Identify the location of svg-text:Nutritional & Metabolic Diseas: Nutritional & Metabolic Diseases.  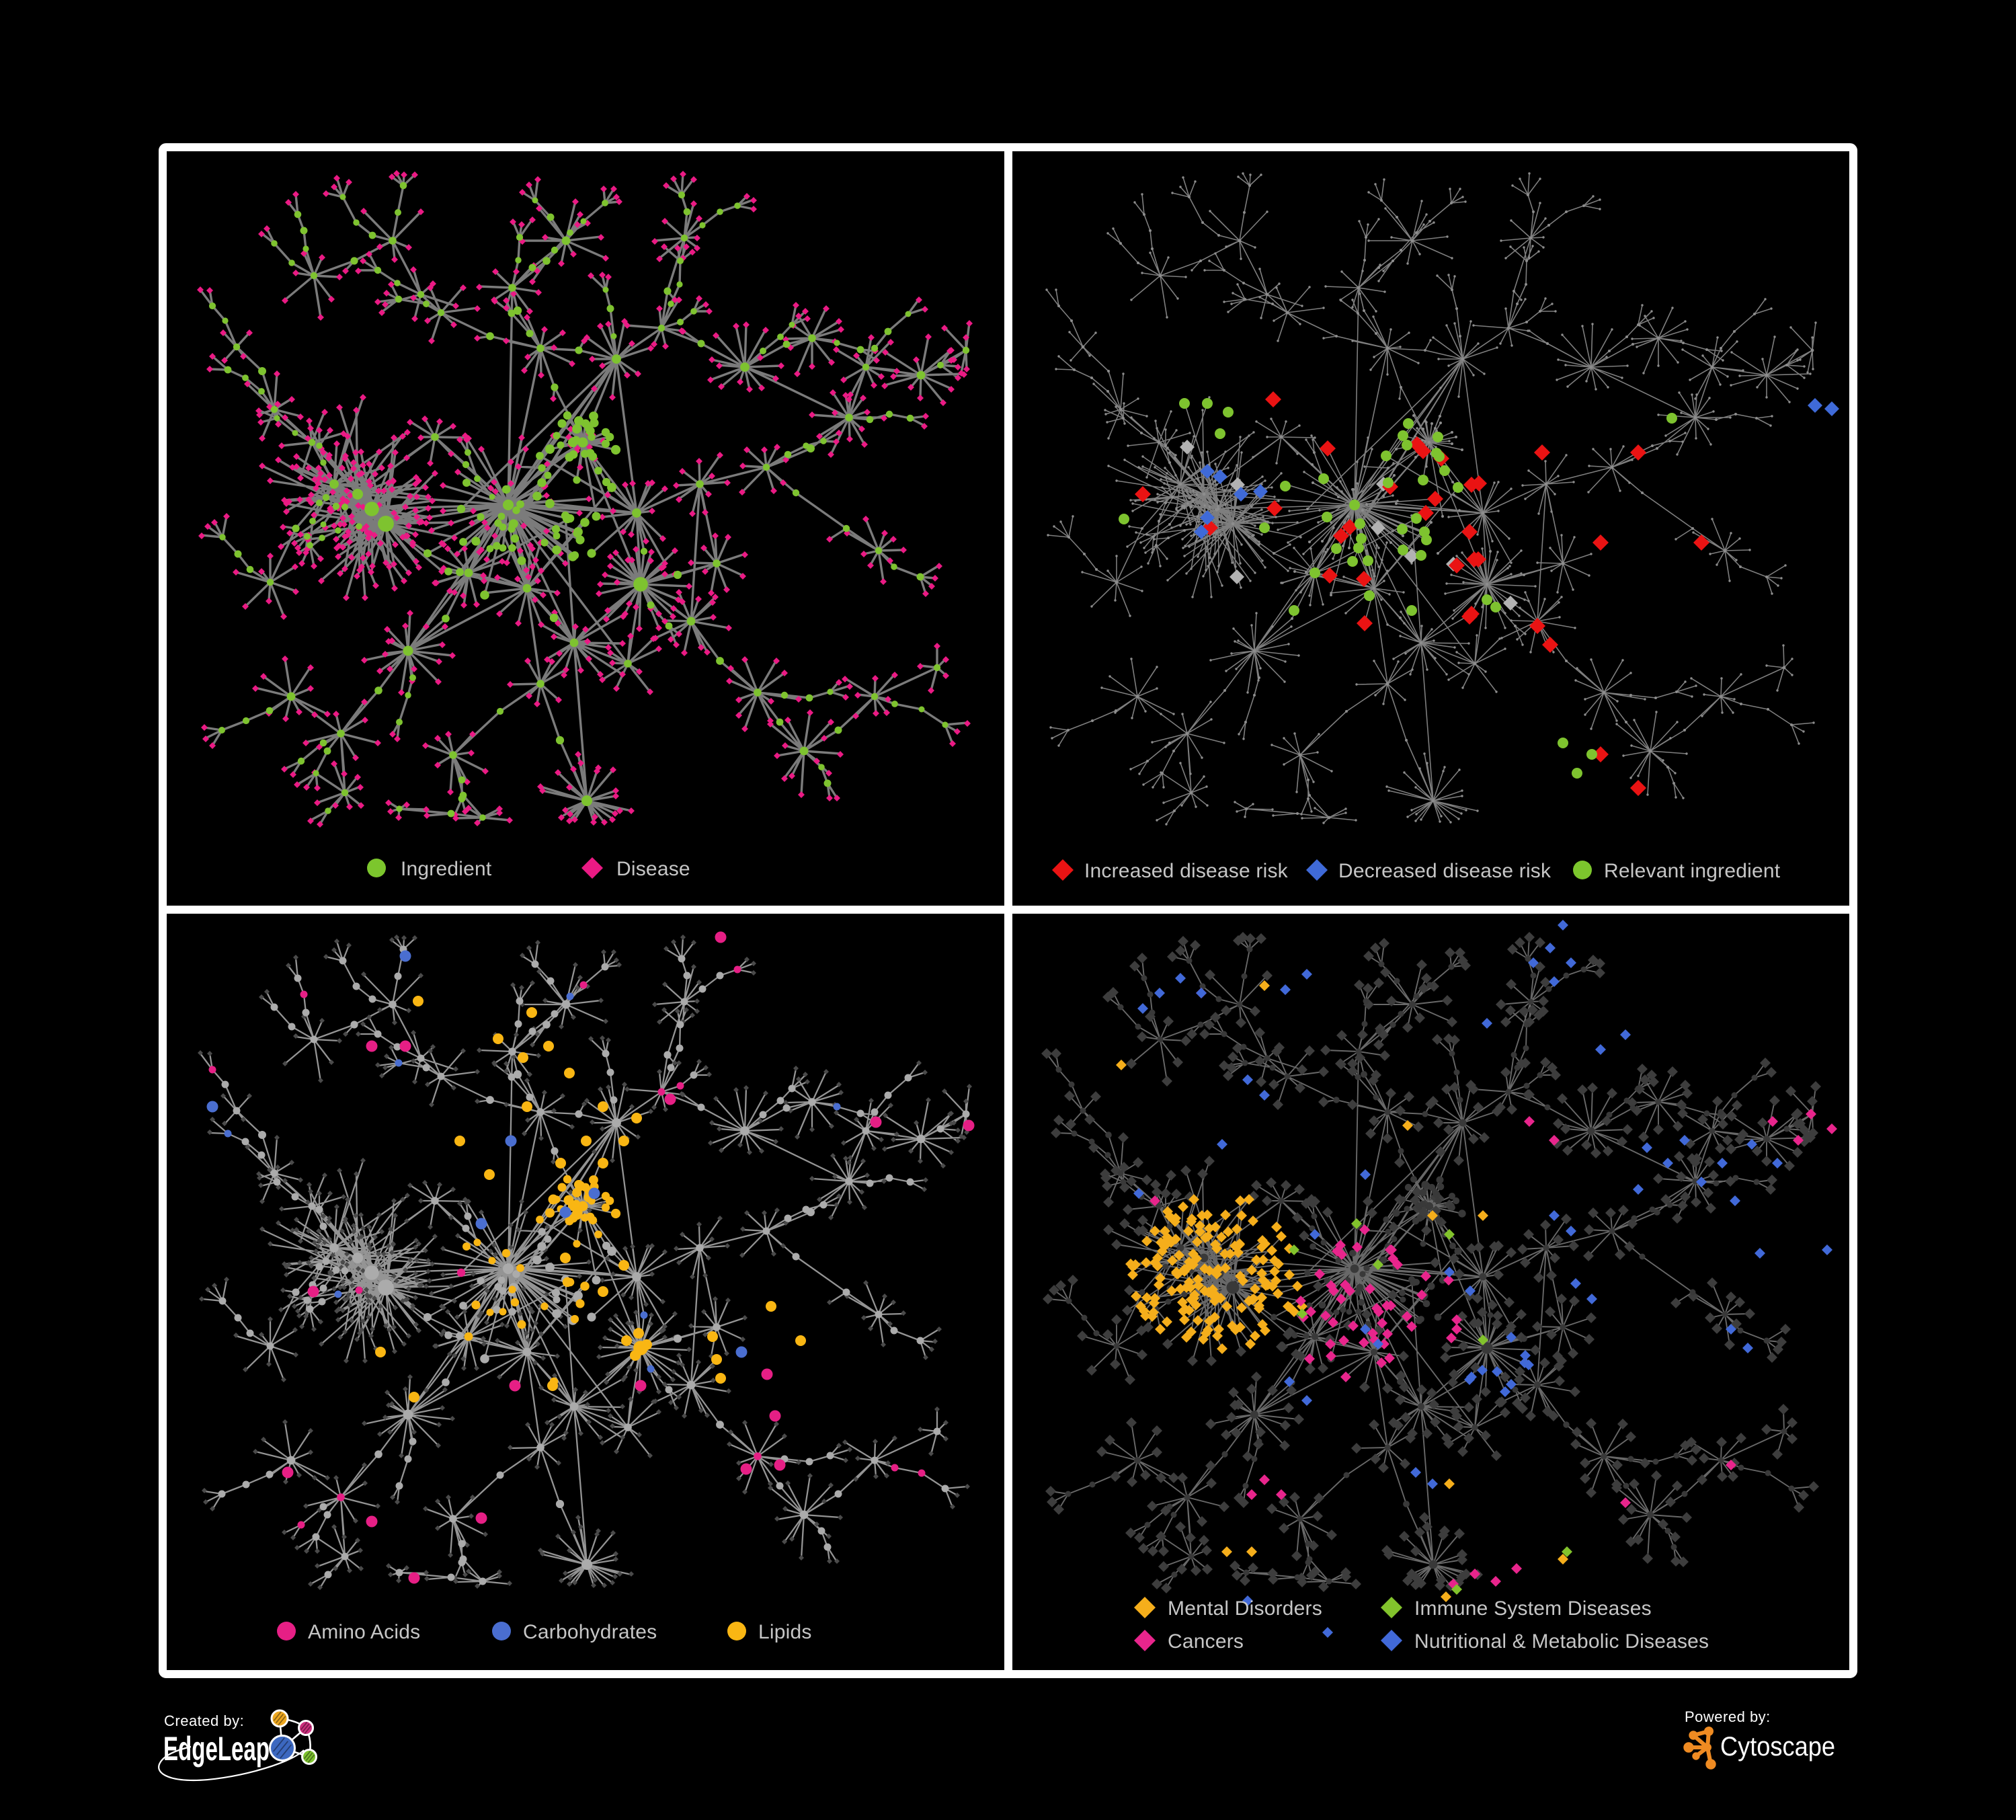
(1561, 1641).